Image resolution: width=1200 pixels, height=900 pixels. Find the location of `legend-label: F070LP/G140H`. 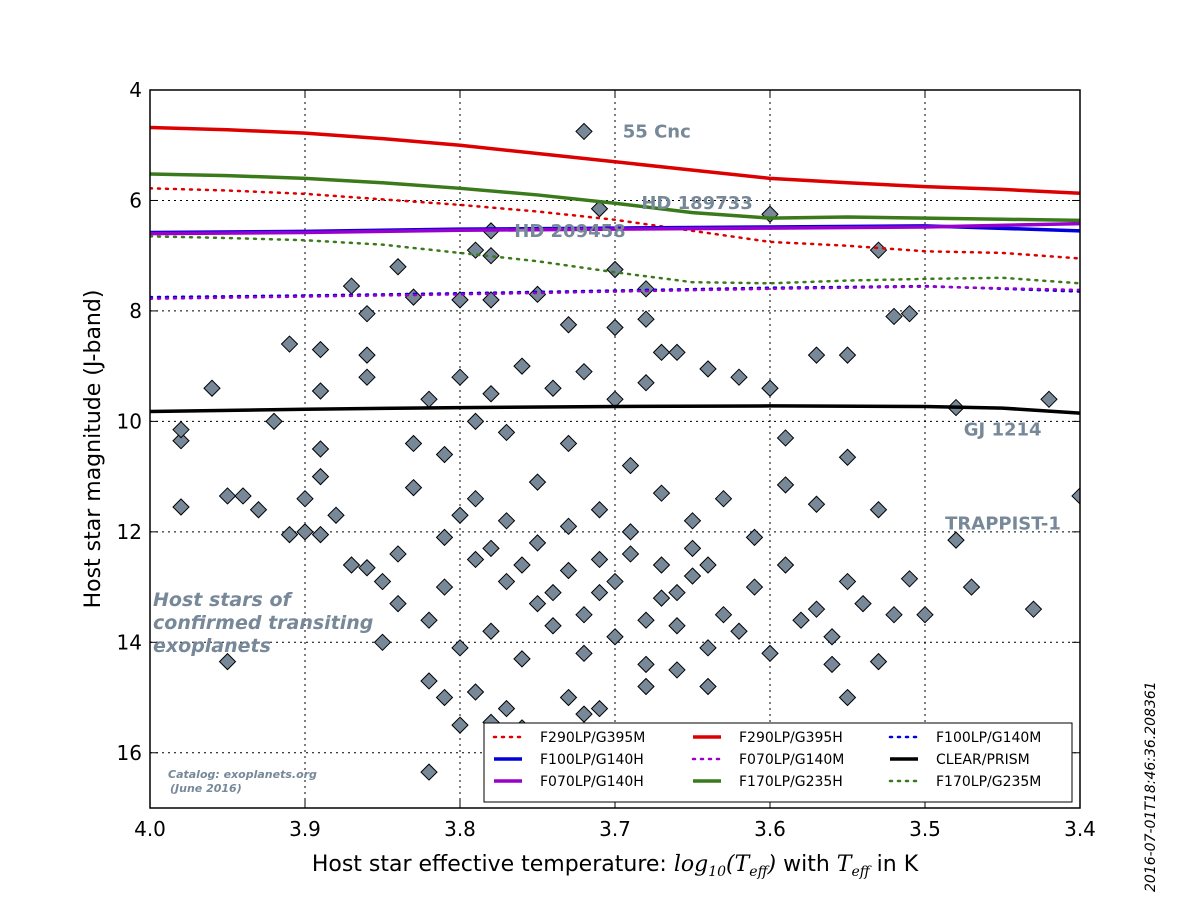

legend-label: F070LP/G140H is located at coordinates (592, 782).